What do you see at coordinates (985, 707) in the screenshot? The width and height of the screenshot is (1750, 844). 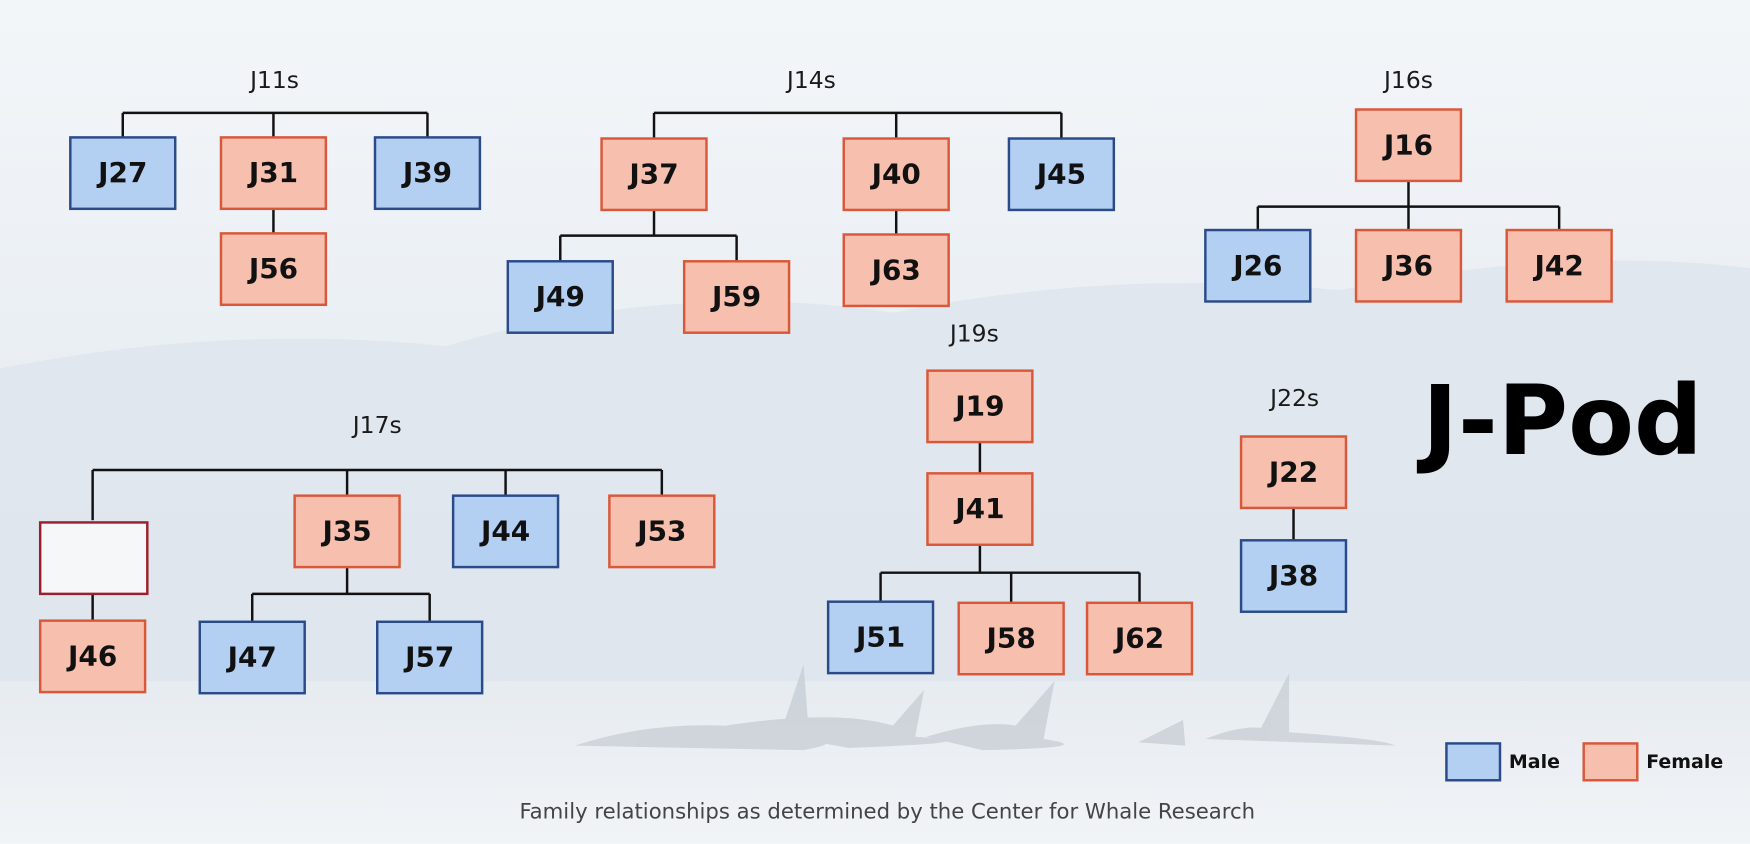 I see `orcas` at bounding box center [985, 707].